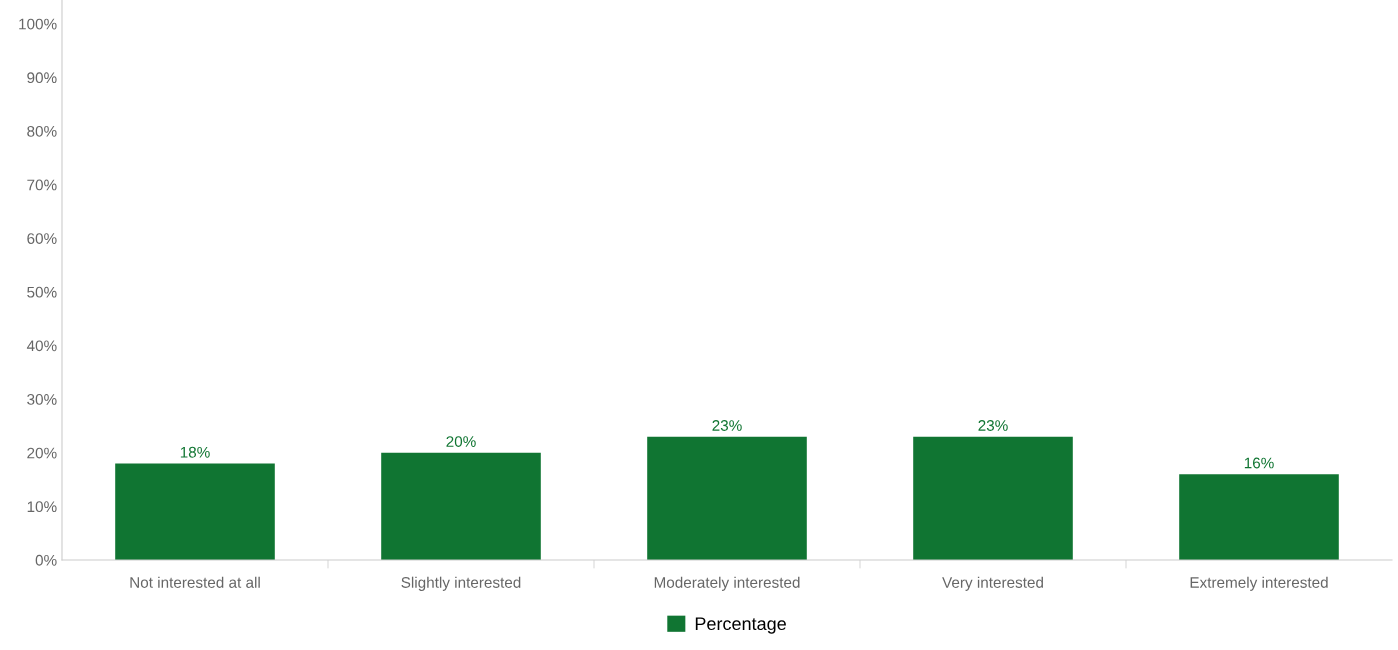 This screenshot has width=1398, height=650. Describe the element at coordinates (42, 507) in the screenshot. I see `y-tick-label: 10%` at that location.